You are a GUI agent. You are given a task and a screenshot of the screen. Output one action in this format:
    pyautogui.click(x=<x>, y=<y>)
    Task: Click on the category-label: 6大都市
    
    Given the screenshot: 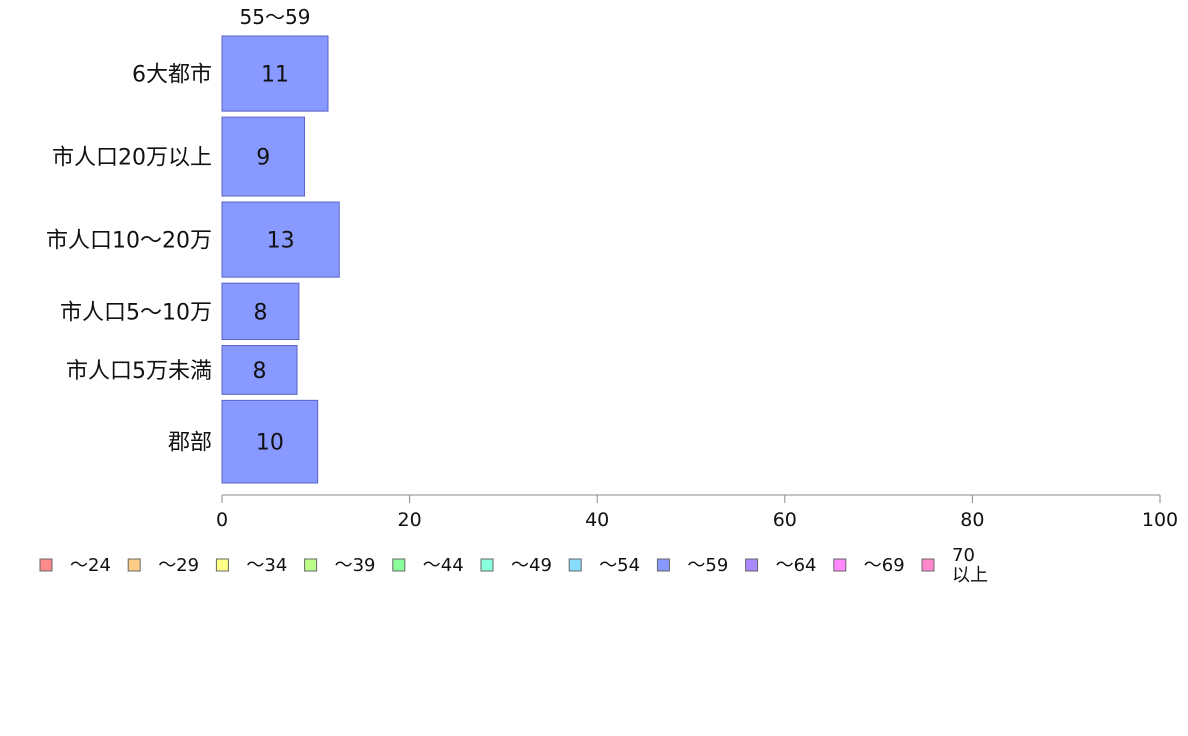 What is the action you would take?
    pyautogui.click(x=172, y=75)
    